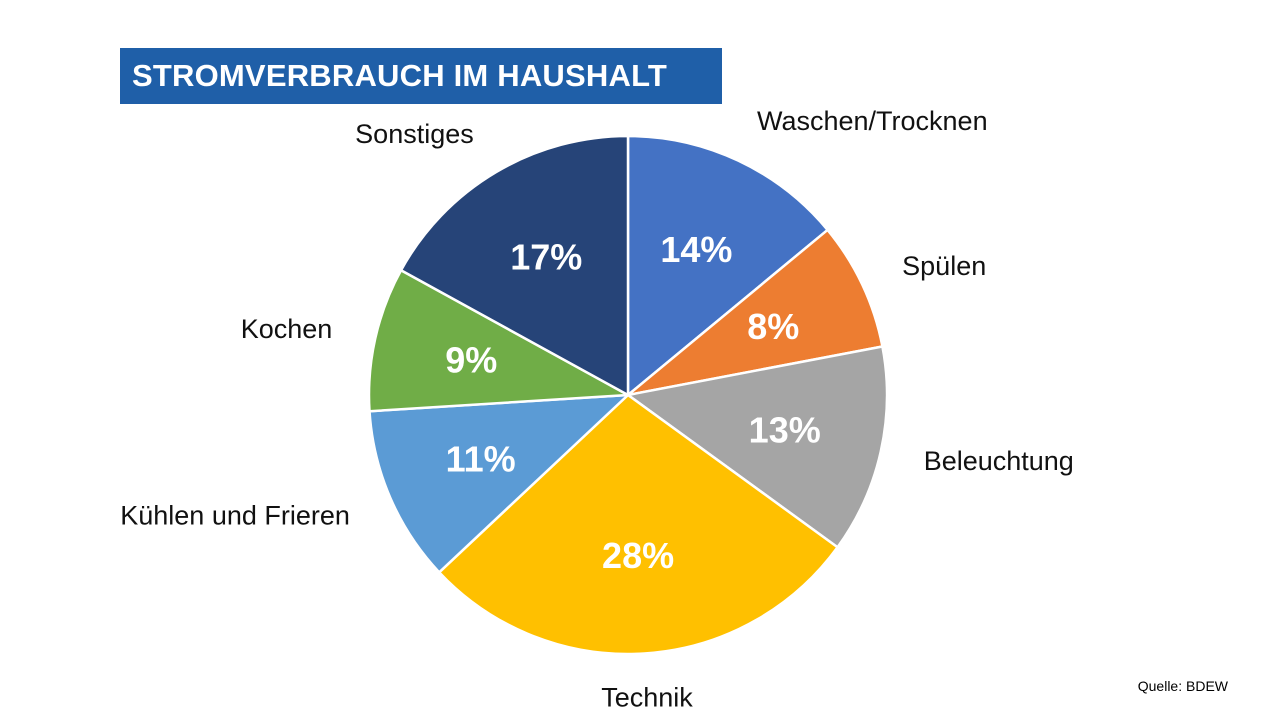 The image size is (1280, 712). Describe the element at coordinates (400, 75) in the screenshot. I see `chart-title: STROMVERBRAUCH IM HAUSHALT` at that location.